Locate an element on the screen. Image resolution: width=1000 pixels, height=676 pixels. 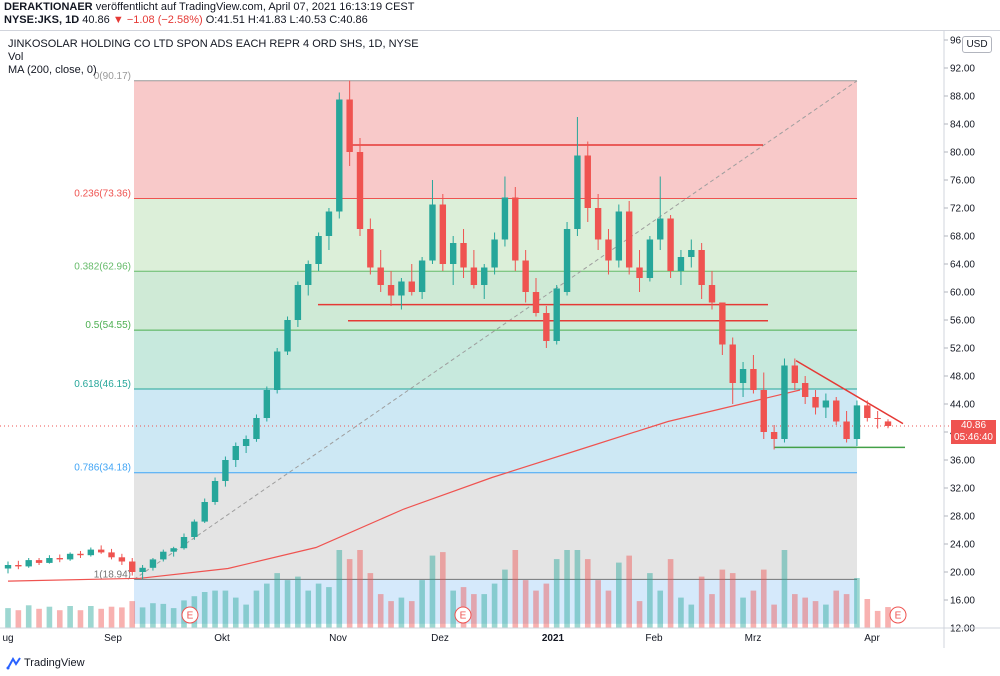
price-change: −1.08 (−2.58%) is located at coordinates (164, 20).